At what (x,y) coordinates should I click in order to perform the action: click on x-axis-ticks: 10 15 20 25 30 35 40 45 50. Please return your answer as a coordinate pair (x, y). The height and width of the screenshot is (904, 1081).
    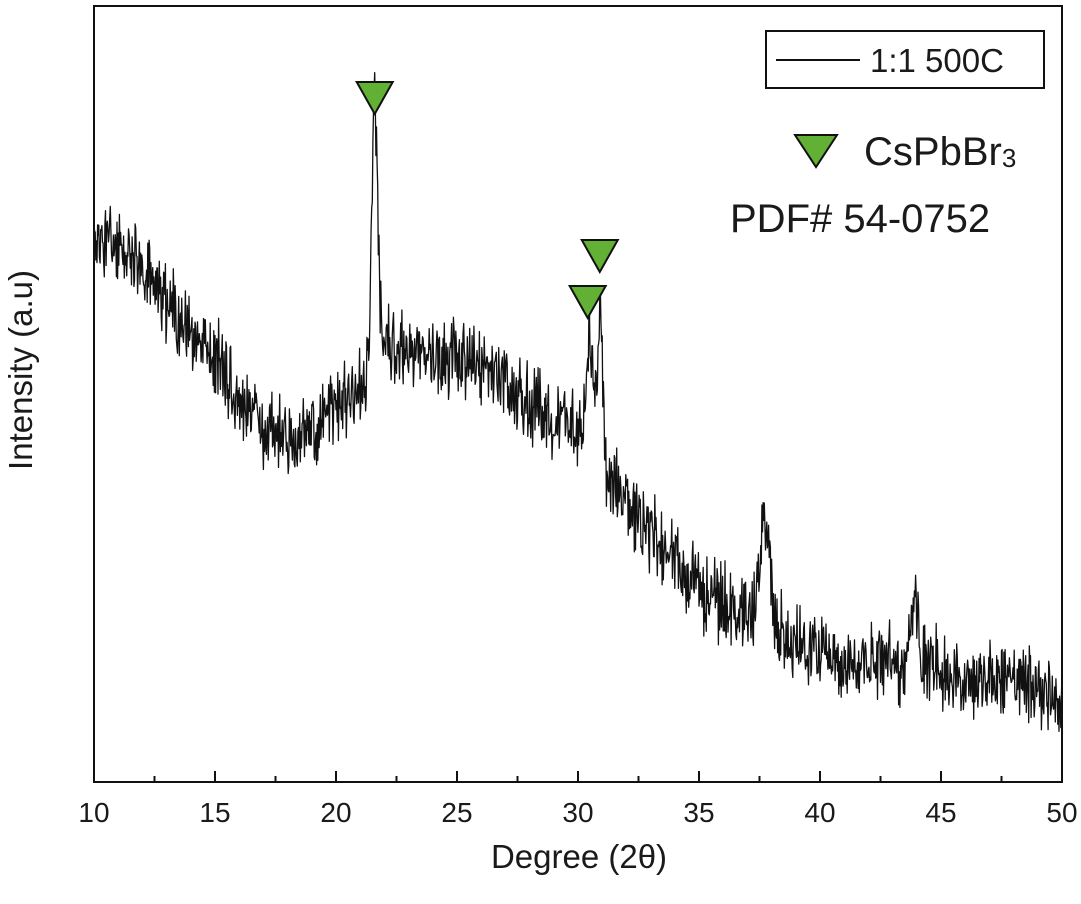
    Looking at the image, I should click on (578, 799).